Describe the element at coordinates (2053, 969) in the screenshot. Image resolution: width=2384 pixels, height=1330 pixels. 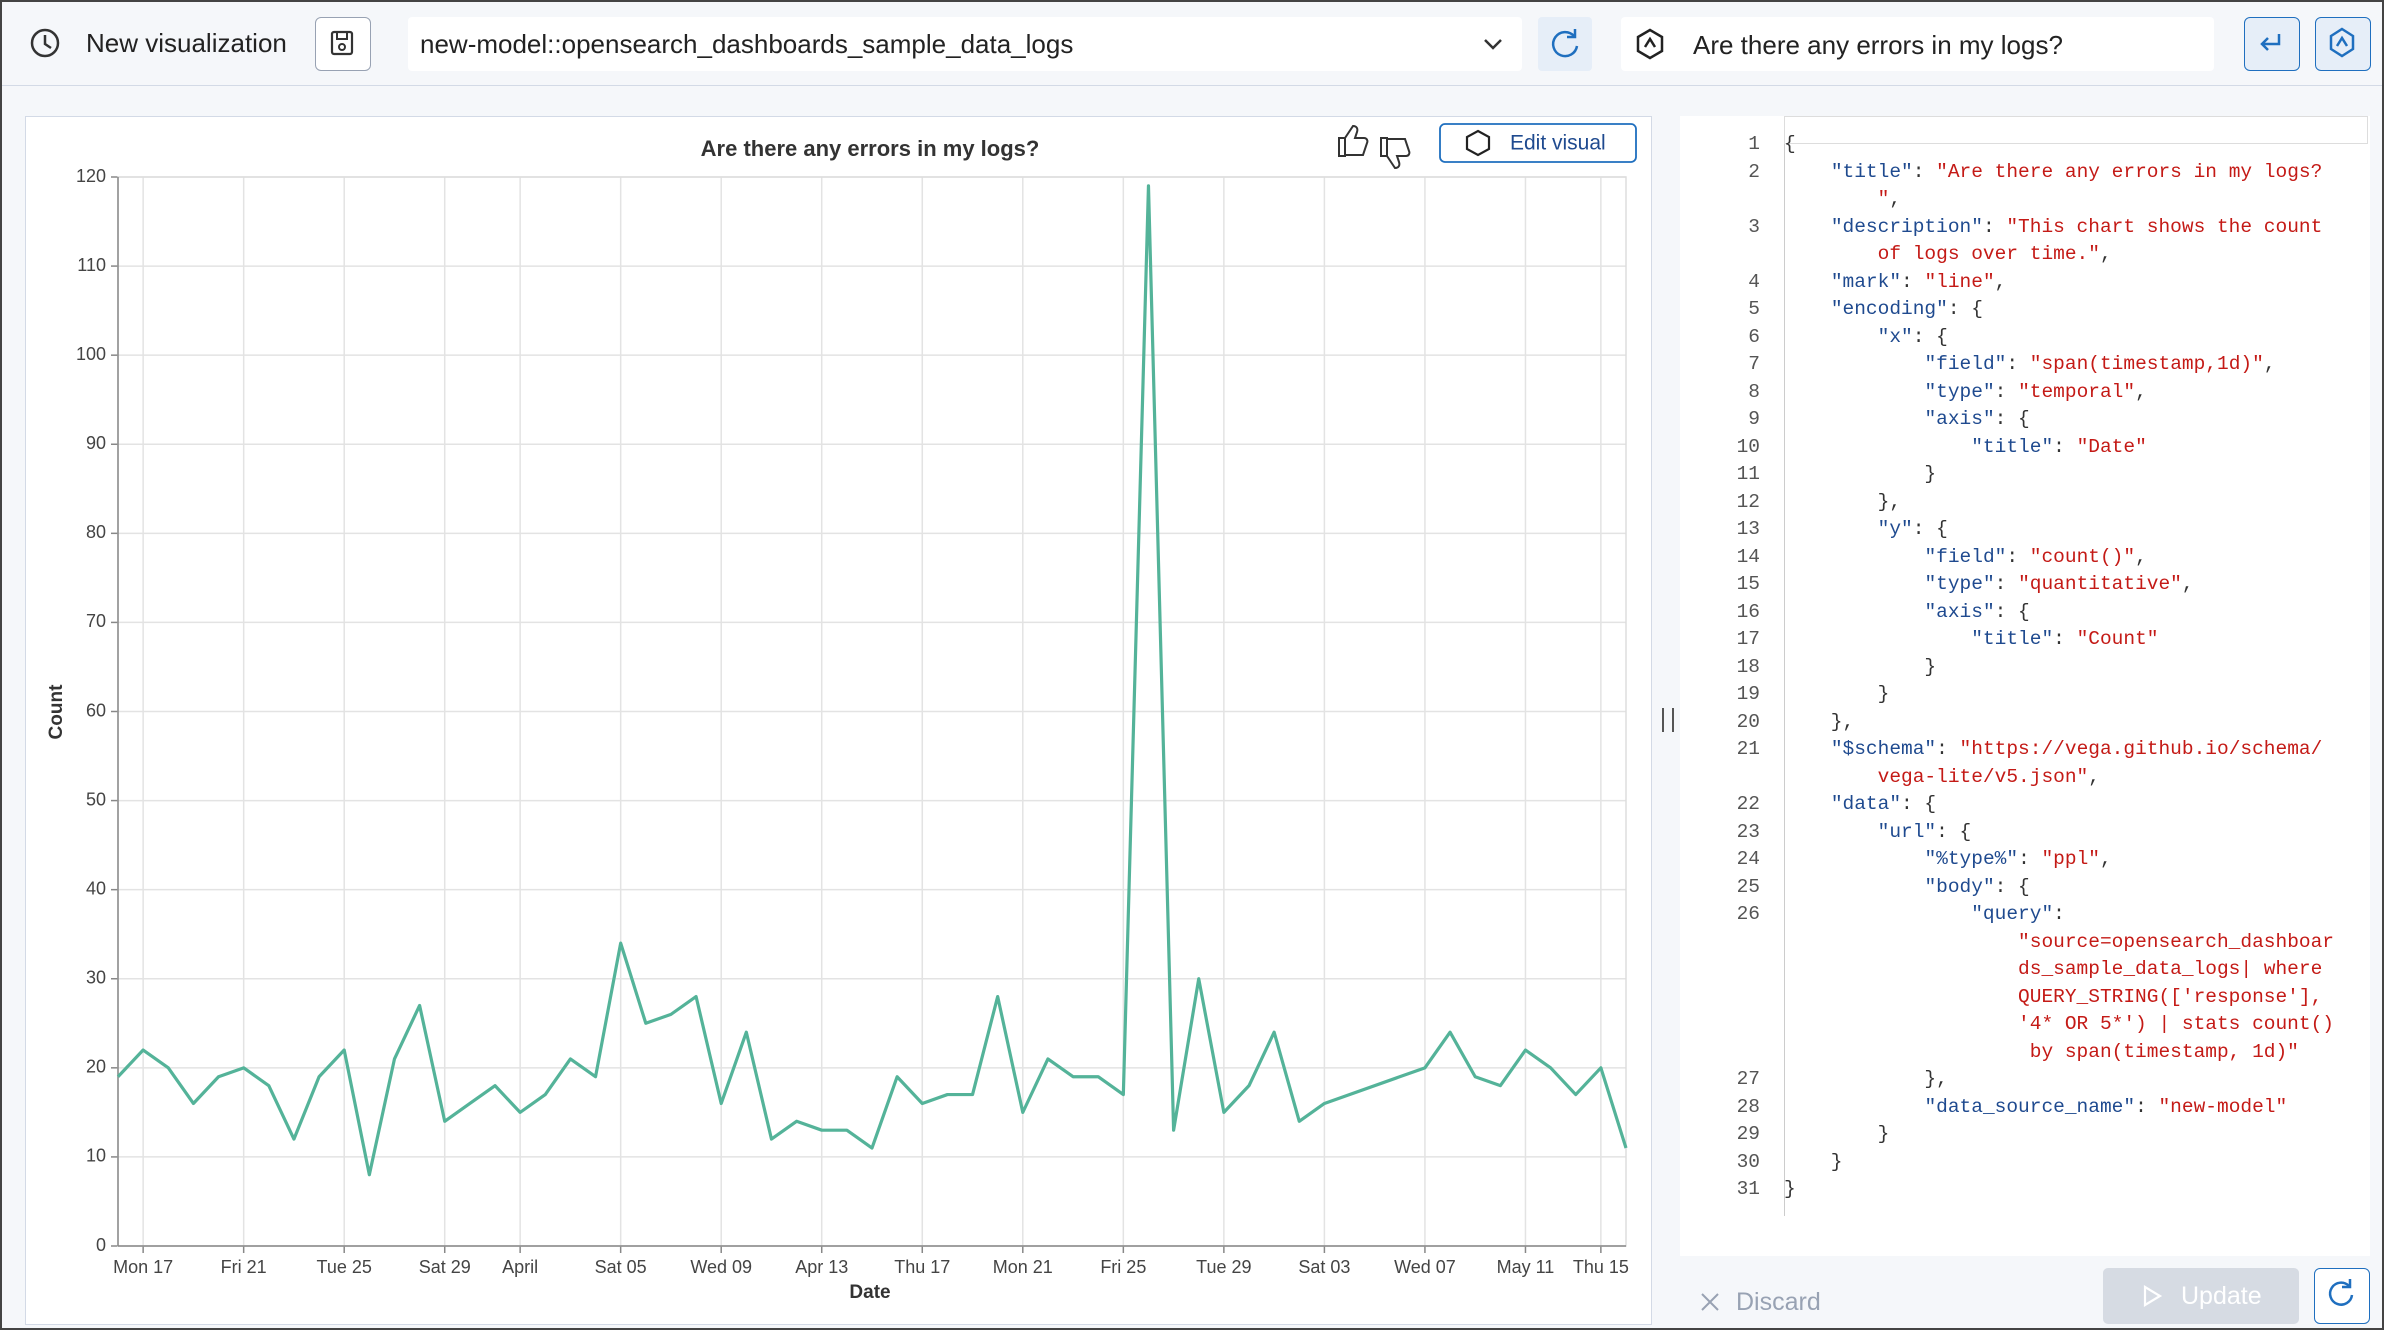
I see `code-text: ds_sample_data_logs| where` at that location.